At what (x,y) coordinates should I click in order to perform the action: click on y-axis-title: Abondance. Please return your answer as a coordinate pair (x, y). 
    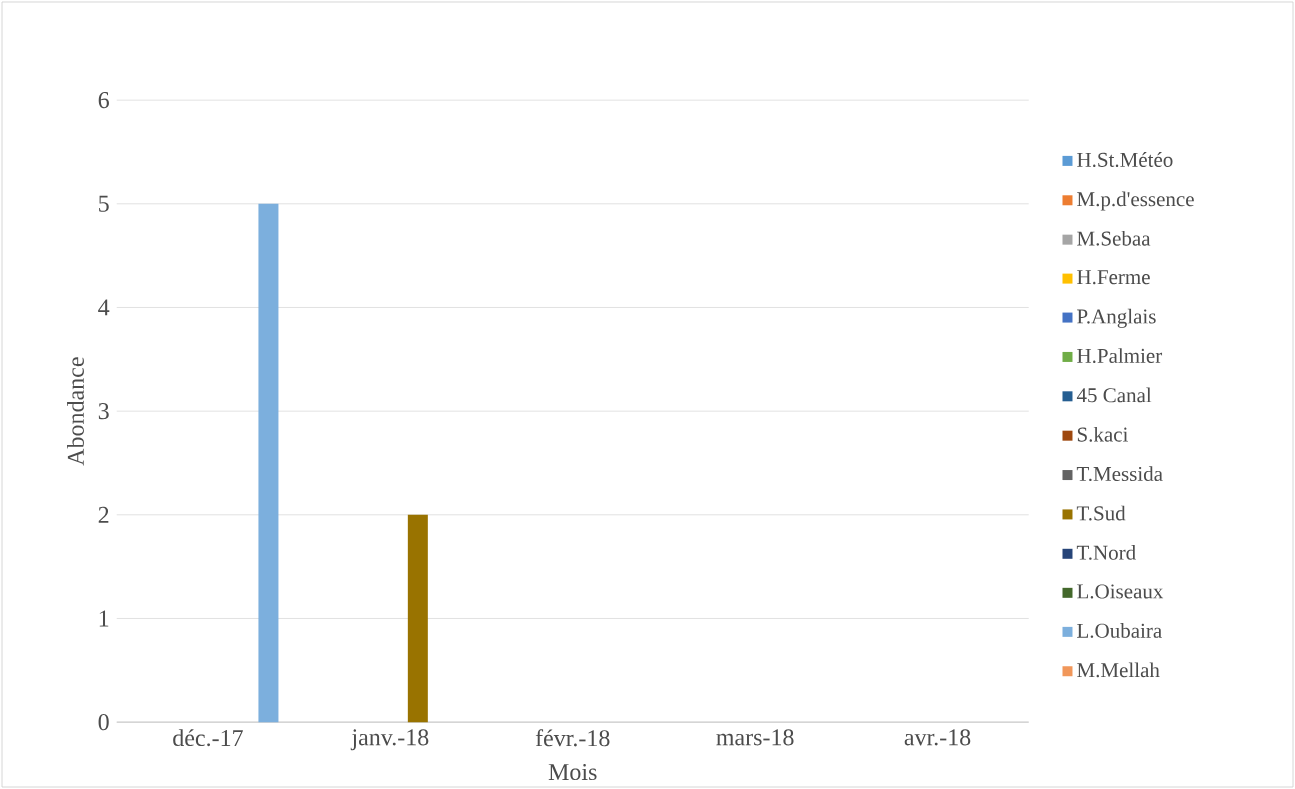
    Looking at the image, I should click on (75, 411).